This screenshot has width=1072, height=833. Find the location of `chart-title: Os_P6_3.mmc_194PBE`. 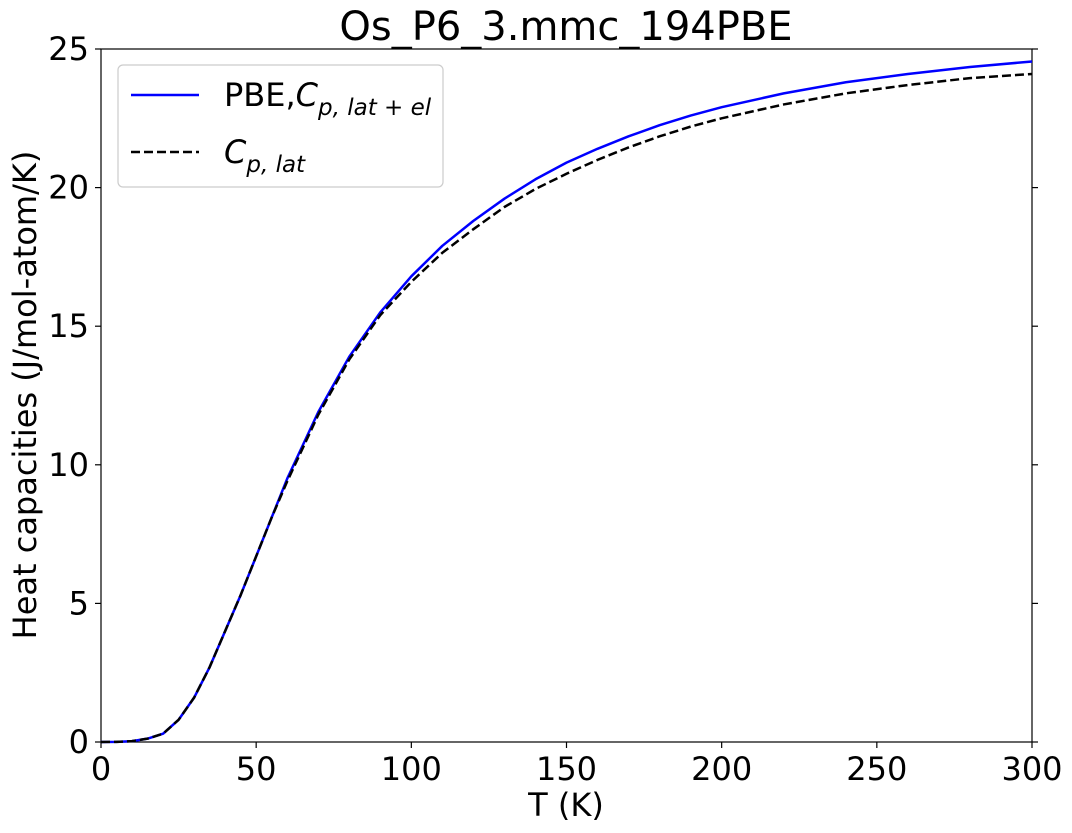

chart-title: Os_P6_3.mmc_194PBE is located at coordinates (565, 27).